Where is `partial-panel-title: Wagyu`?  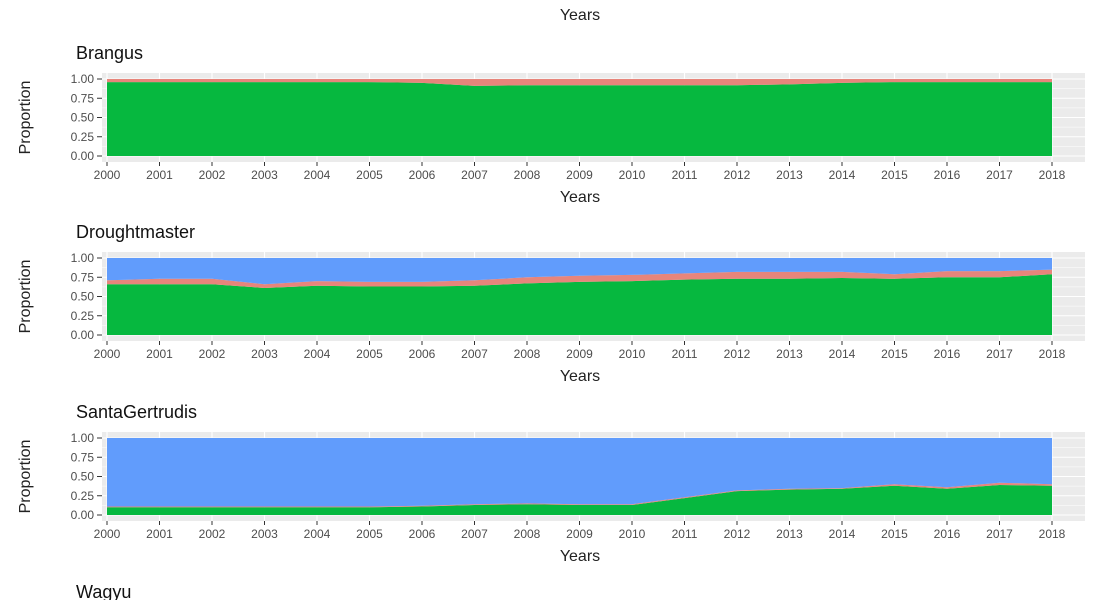
partial-panel-title: Wagyu is located at coordinates (103, 591).